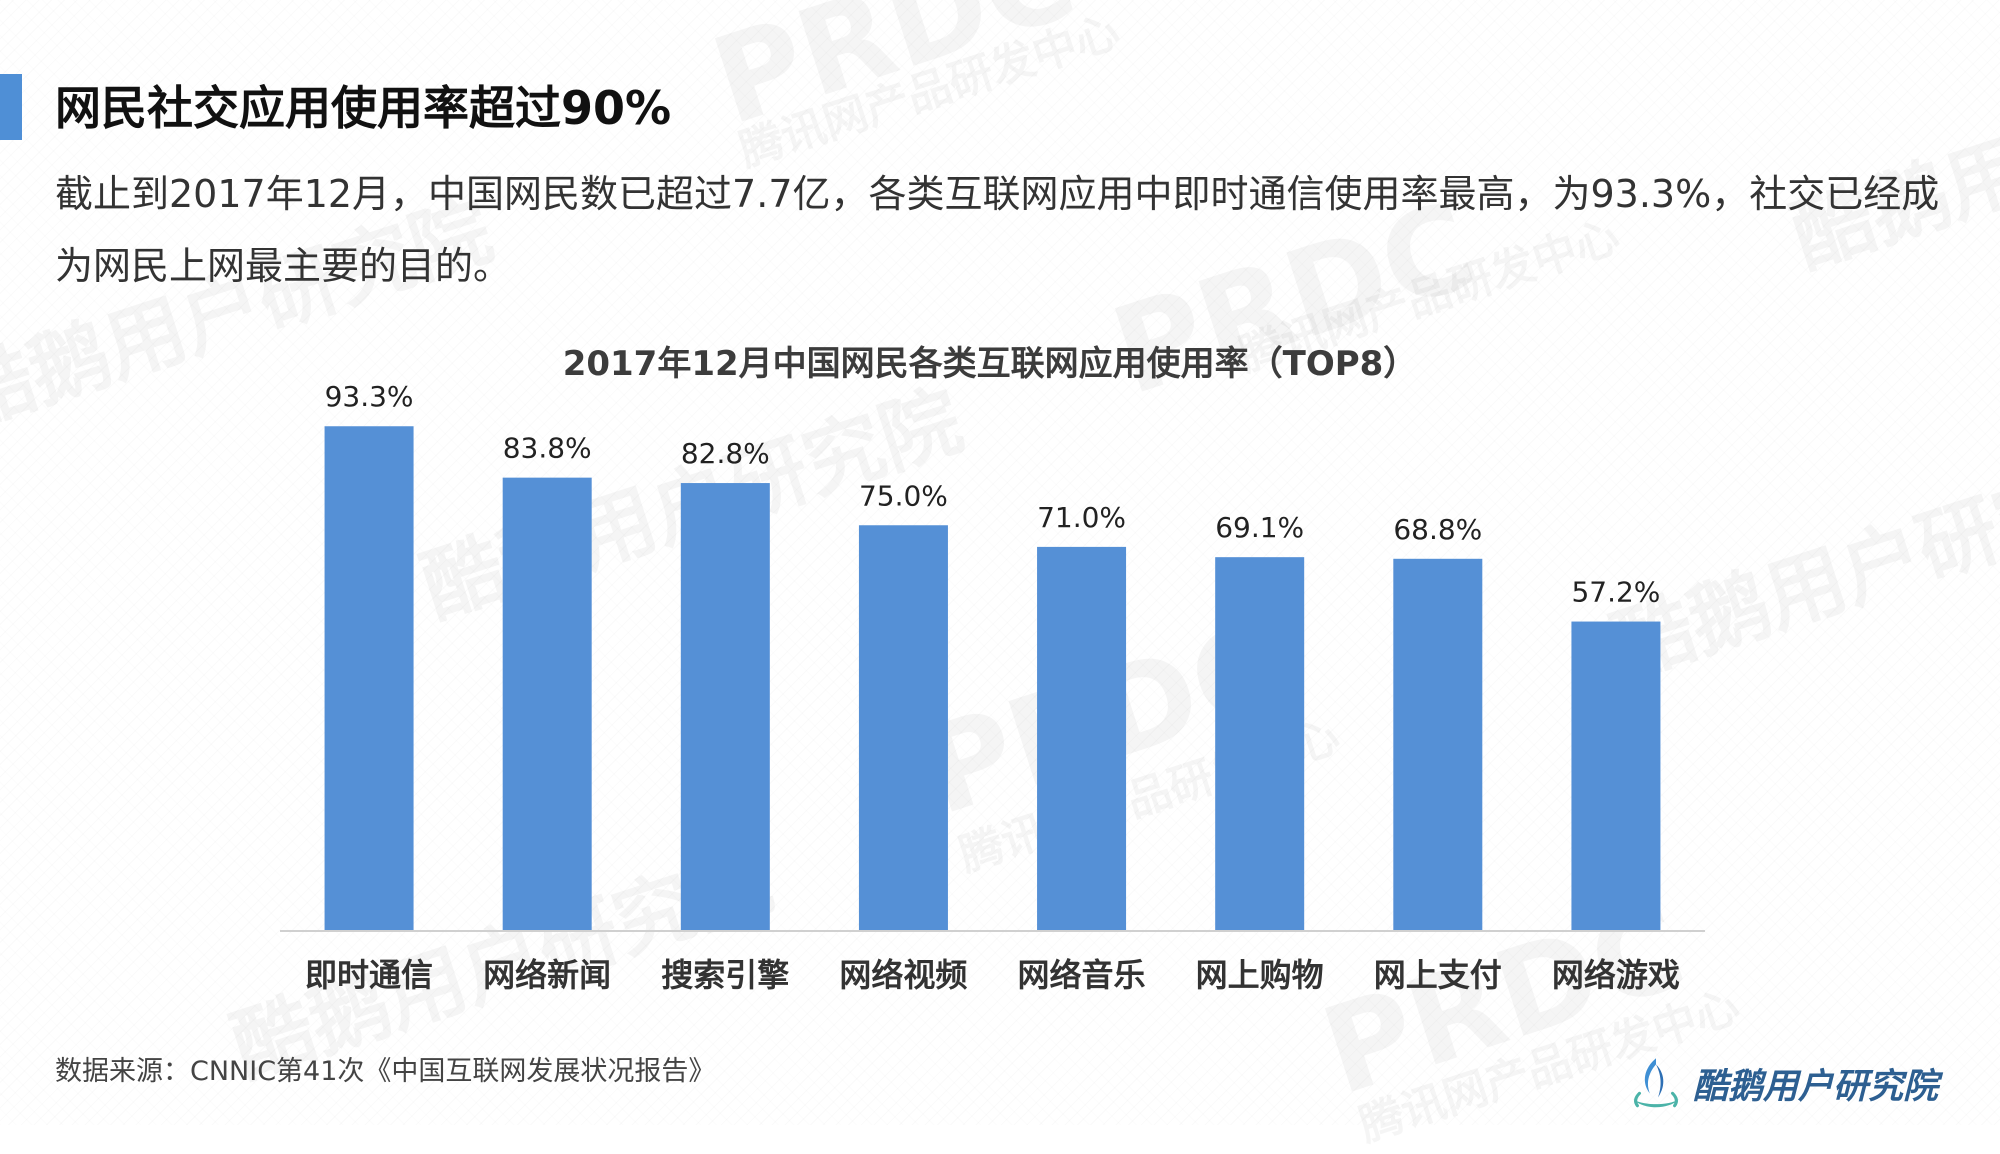 This screenshot has width=2000, height=1154. What do you see at coordinates (903, 975) in the screenshot?
I see `category-label-4: 网络视频` at bounding box center [903, 975].